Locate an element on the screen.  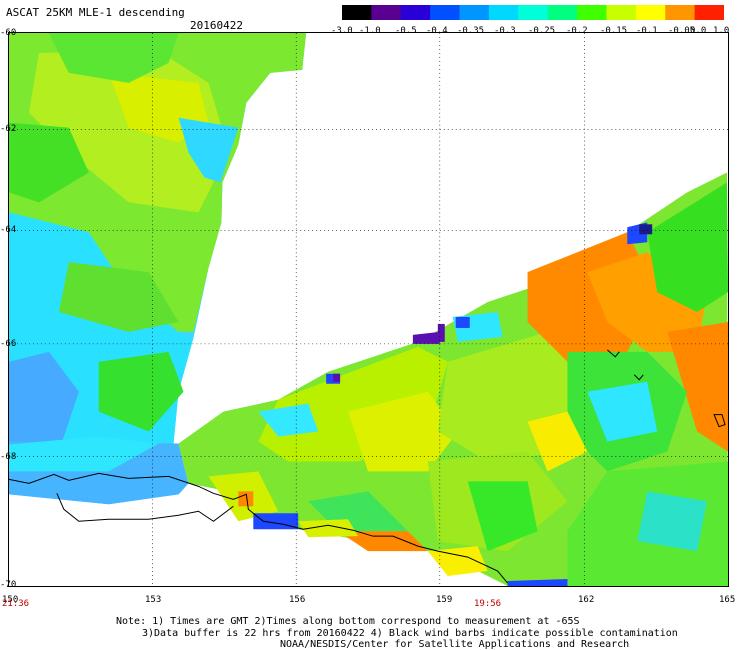
colorbar-label: -0.3 is located at coordinates (505, 31).